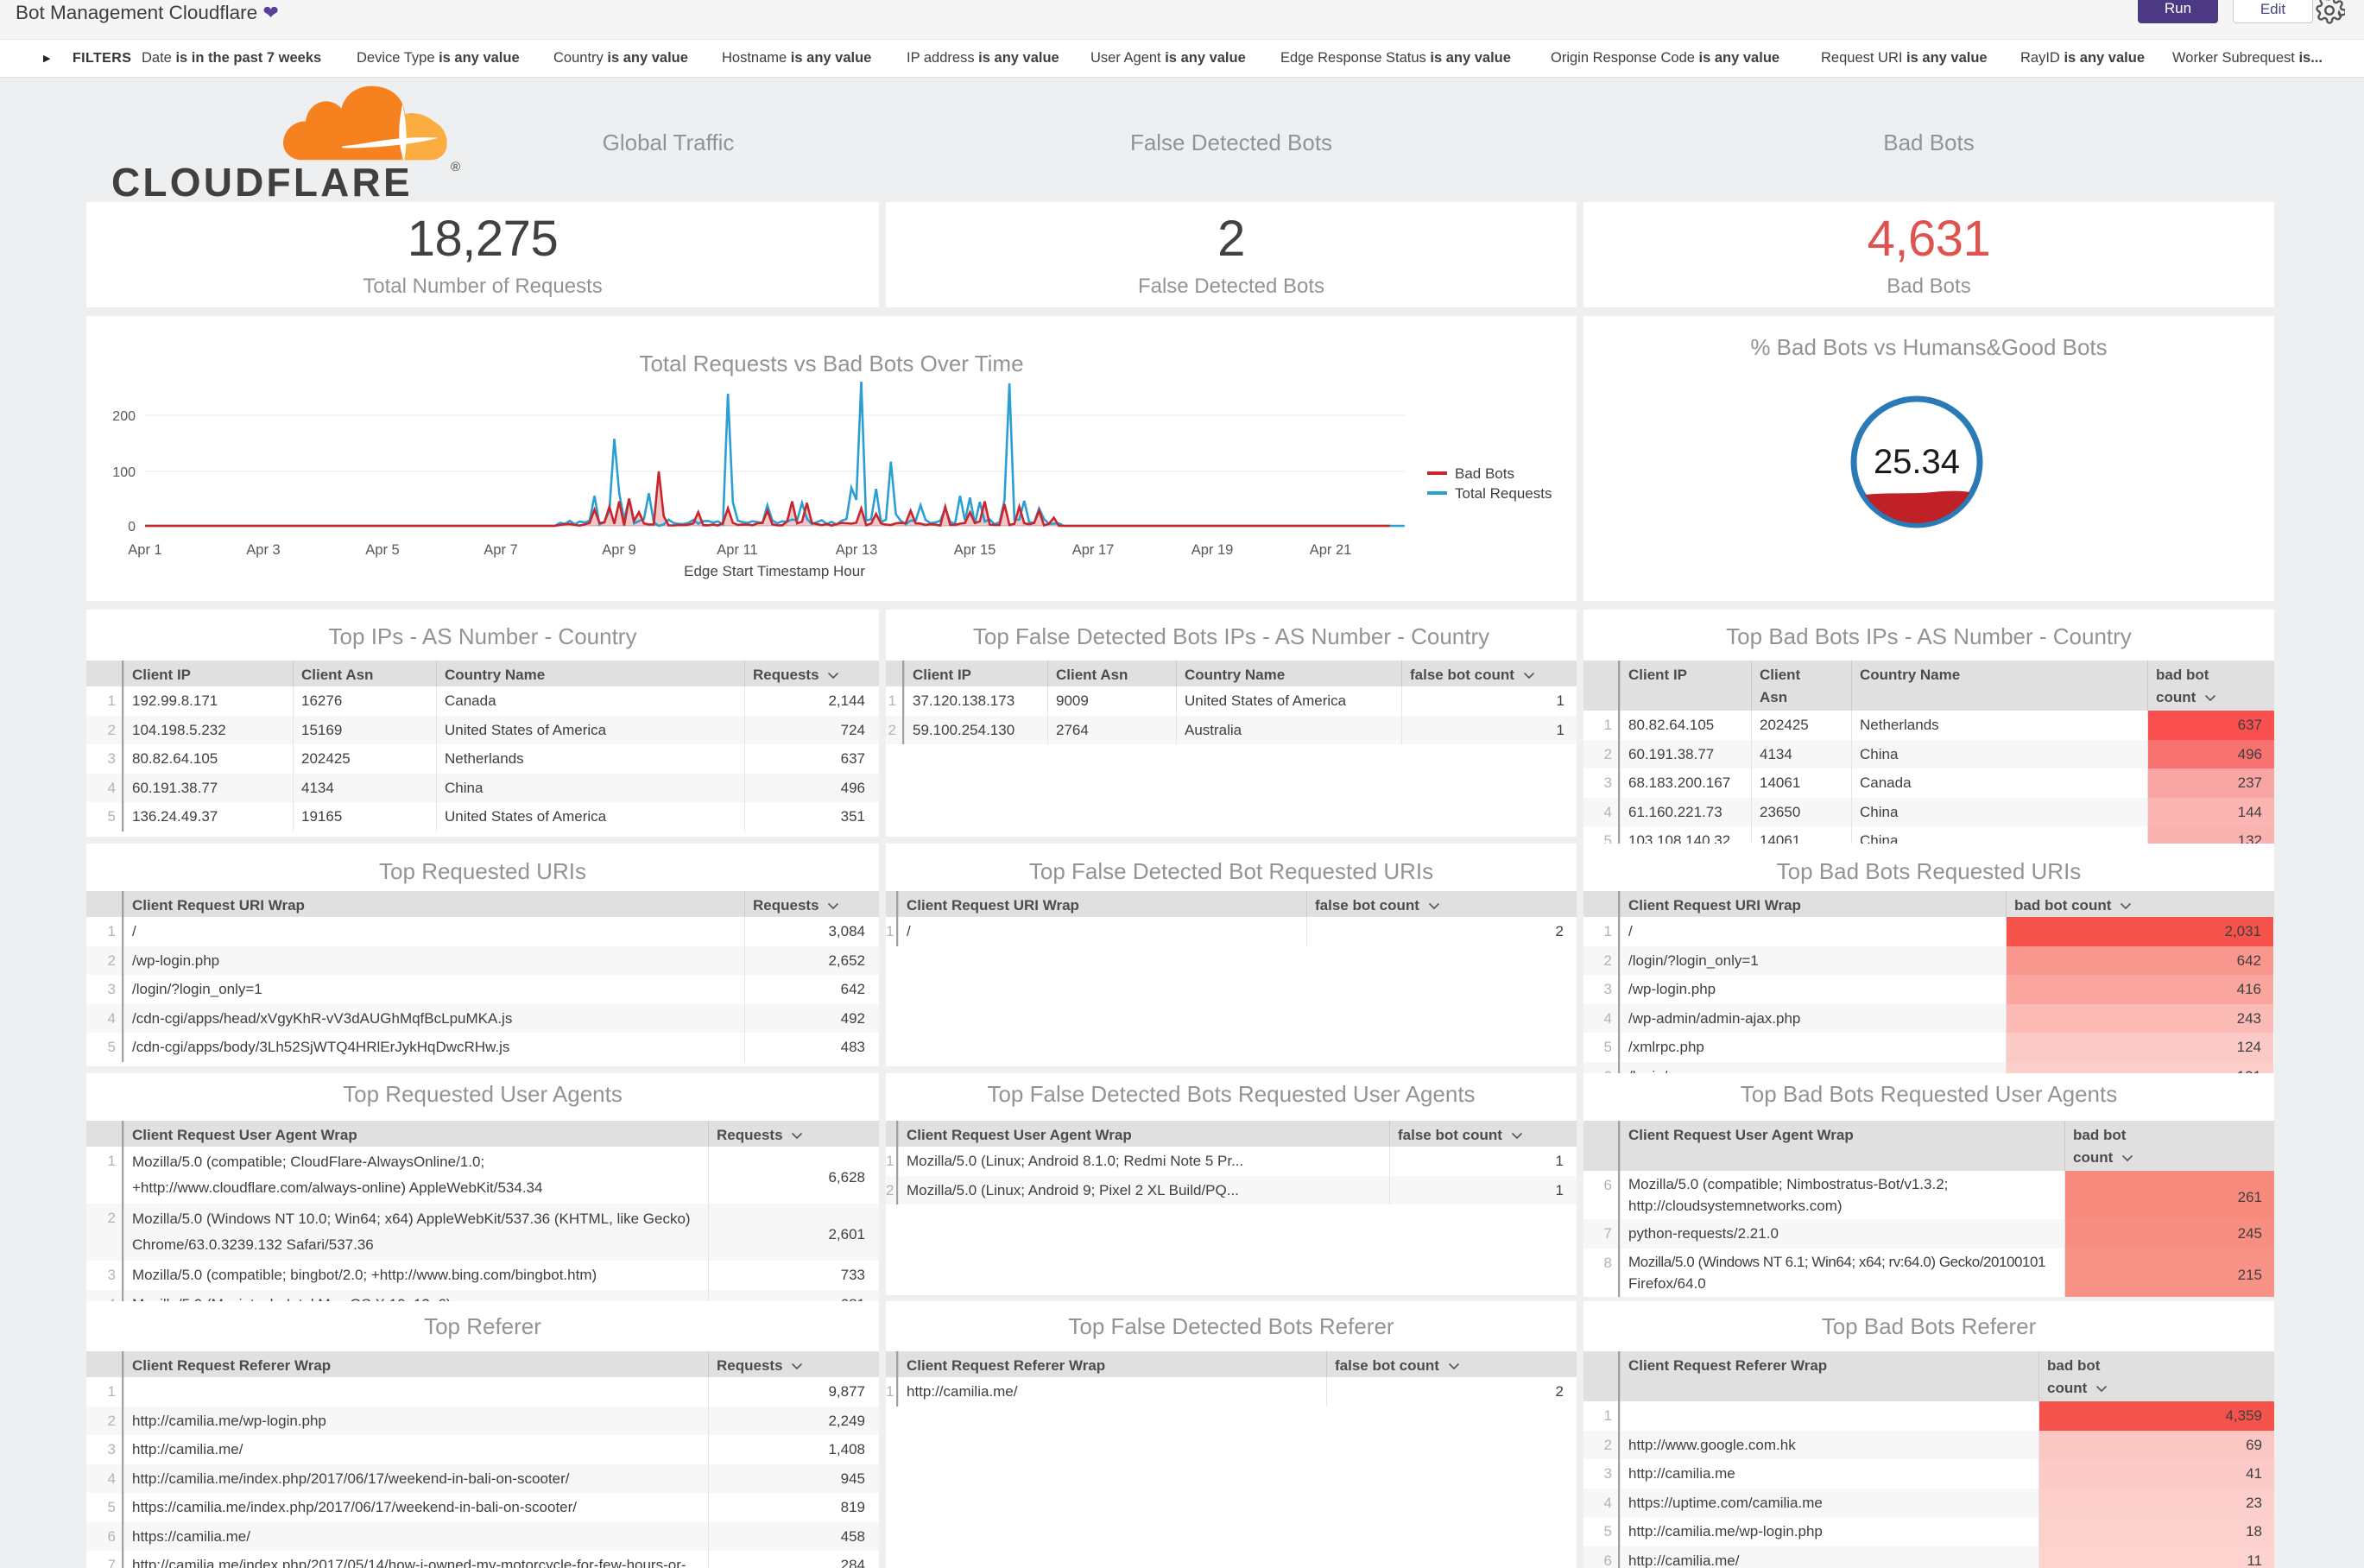  Describe the element at coordinates (618, 550) in the screenshot. I see `svg-text: Apr 9` at that location.